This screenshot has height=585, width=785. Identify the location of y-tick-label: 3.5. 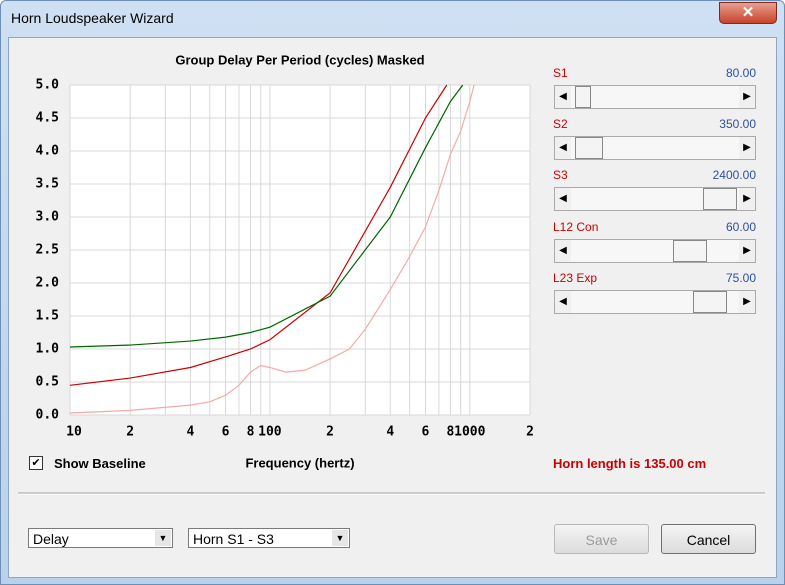
(47, 184).